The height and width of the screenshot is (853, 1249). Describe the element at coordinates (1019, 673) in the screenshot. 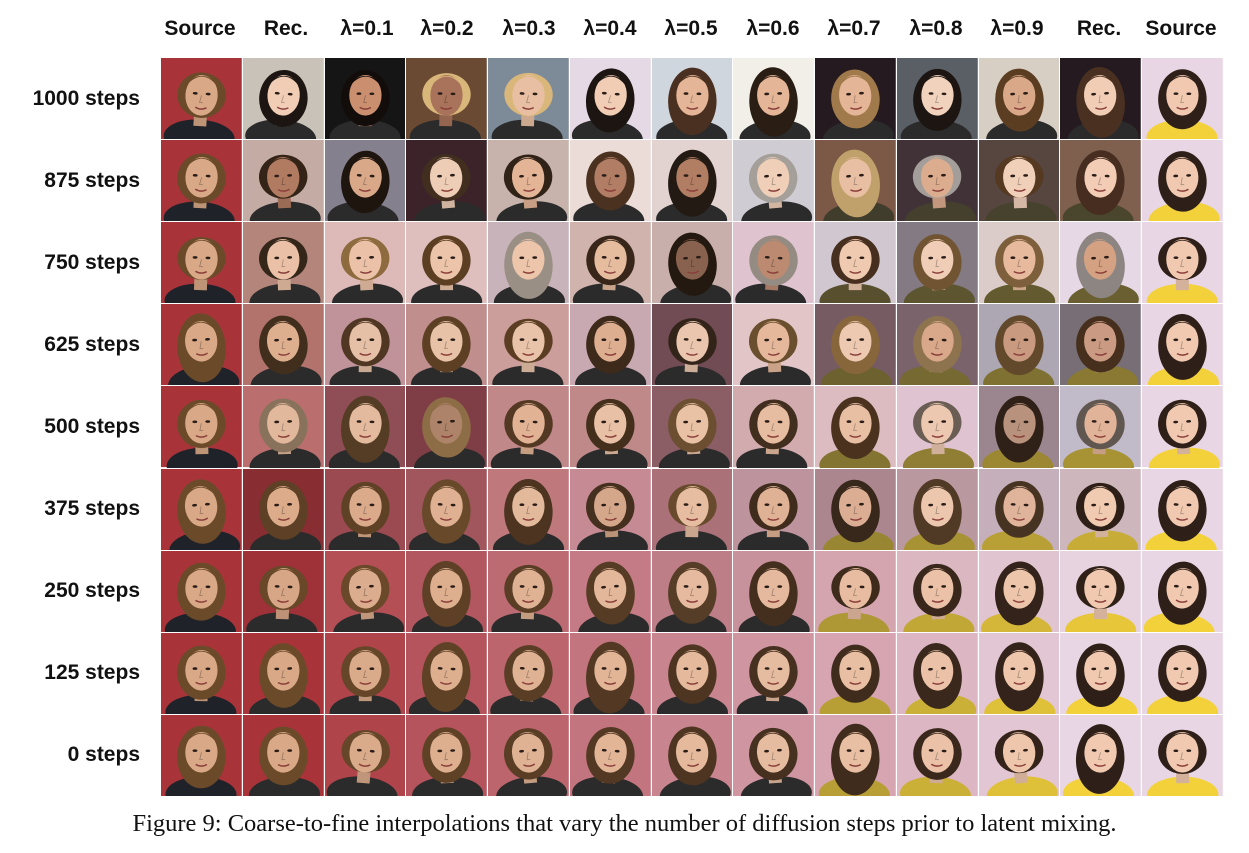

I see `face-image-r7-c10` at that location.